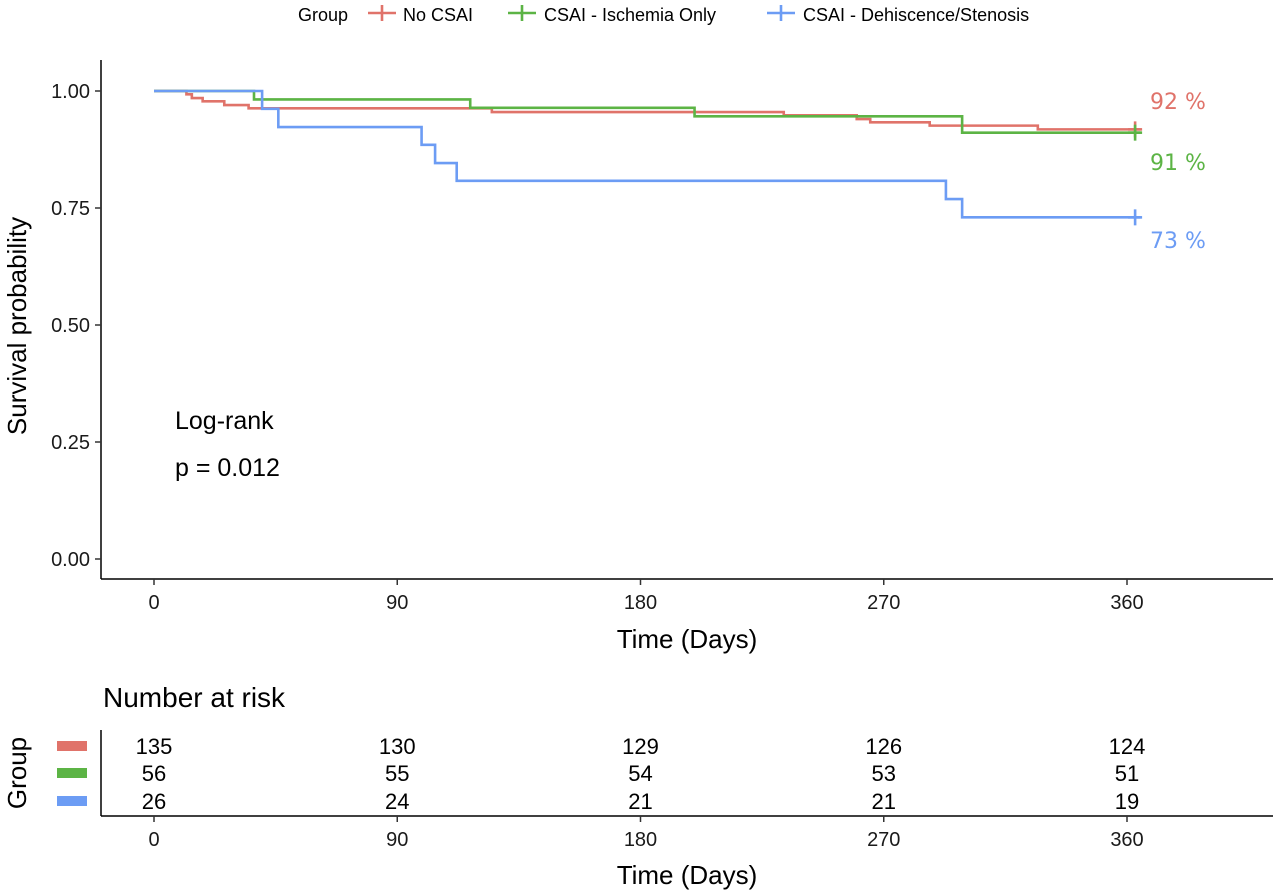  I want to click on risk-x-tick-label: 90, so click(397, 840).